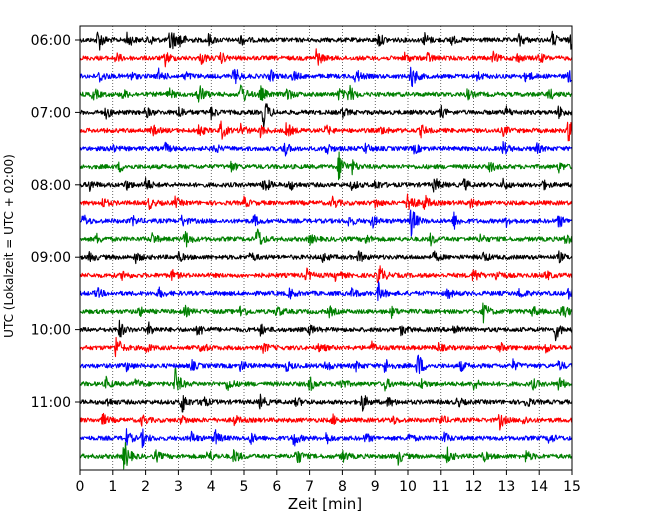 This screenshot has height=520, width=650. Describe the element at coordinates (328, 482) in the screenshot. I see `x-axis-ticks: 0 1 2 3 4 5 6 7 8 9 10 11 12 13 14 15` at that location.